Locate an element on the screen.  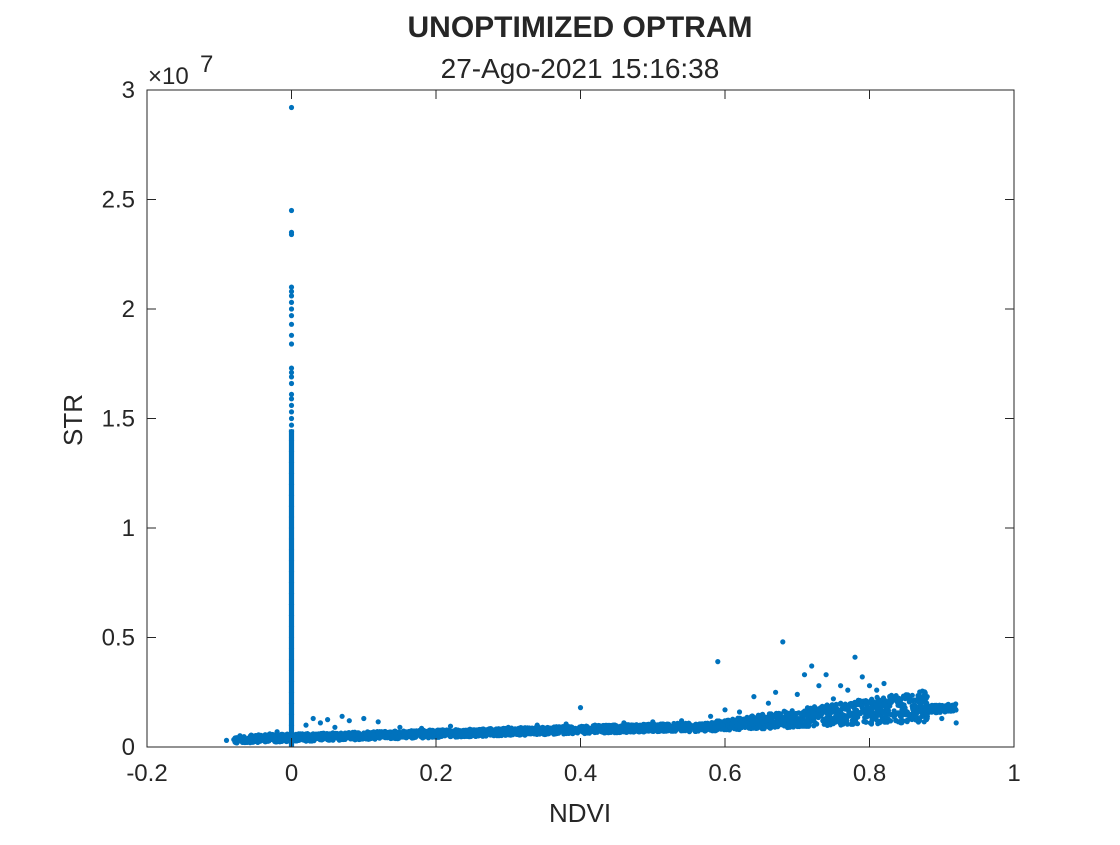
x-tick-labels: -0.2 0 0.2 0.4 0.6 0.8 1 is located at coordinates (573, 773).